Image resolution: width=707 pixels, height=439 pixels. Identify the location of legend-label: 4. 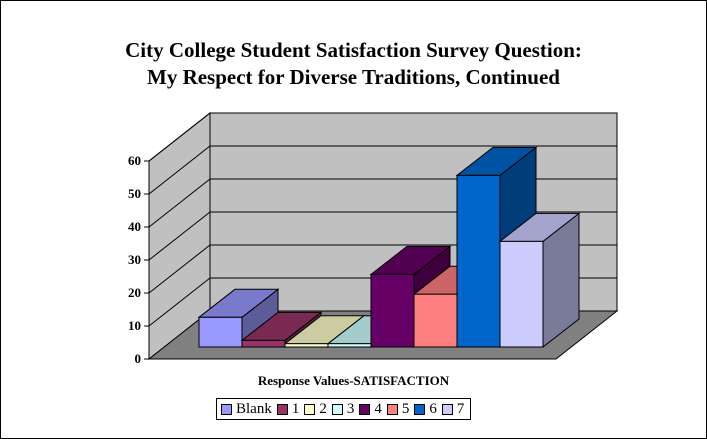
(378, 408).